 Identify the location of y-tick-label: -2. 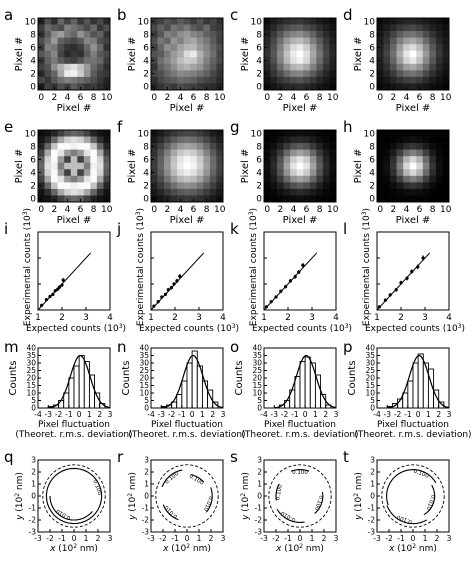
(372, 520).